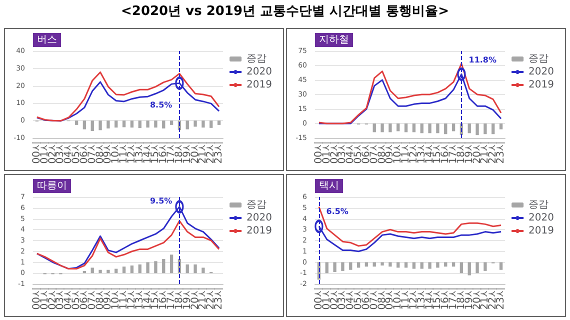 The image size is (570, 320). I want to click on annotation: 8.5%, so click(161, 105).